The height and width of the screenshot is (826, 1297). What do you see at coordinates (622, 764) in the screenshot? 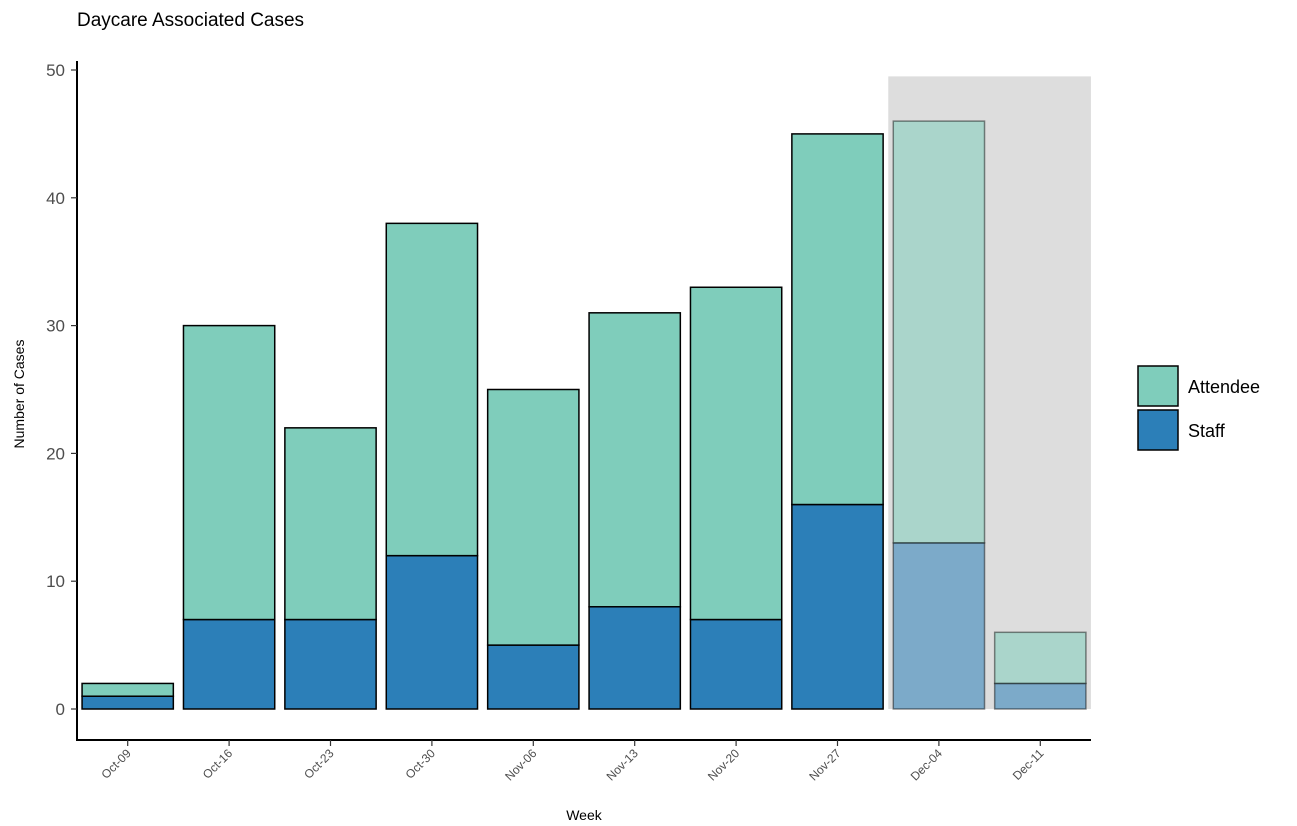
I see `x-tick-label: Nov-13` at bounding box center [622, 764].